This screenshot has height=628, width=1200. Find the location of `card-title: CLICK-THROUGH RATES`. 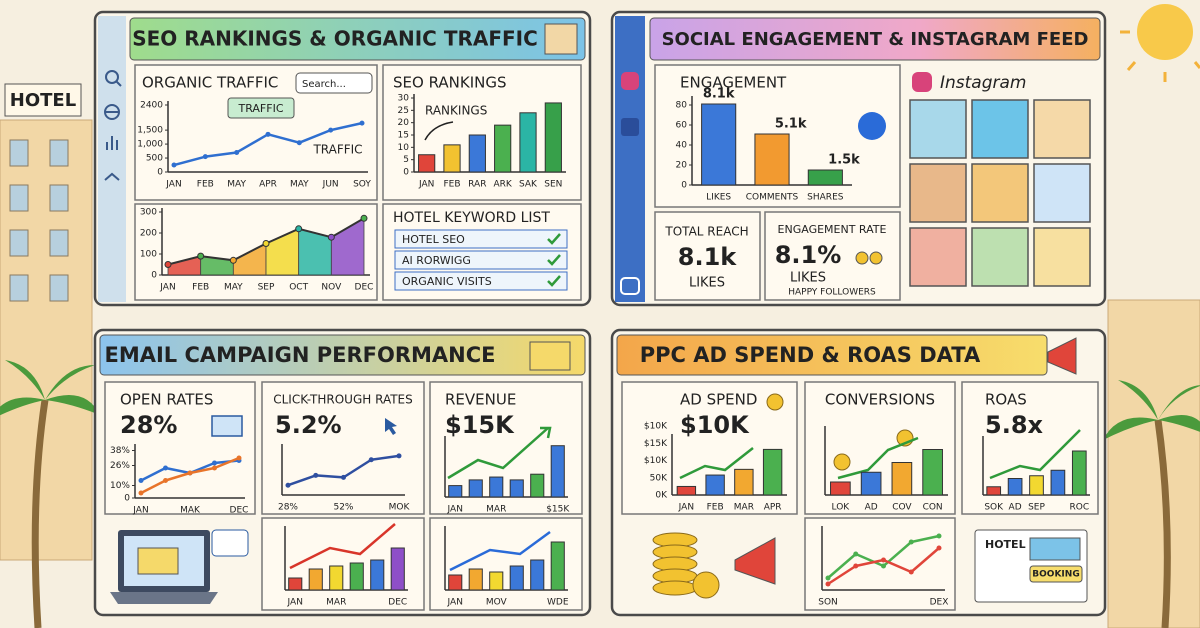

card-title: CLICK-THROUGH RATES is located at coordinates (343, 400).